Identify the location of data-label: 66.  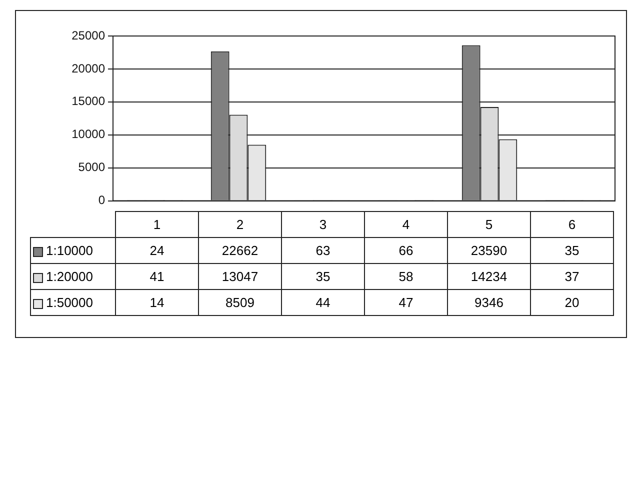
(406, 251).